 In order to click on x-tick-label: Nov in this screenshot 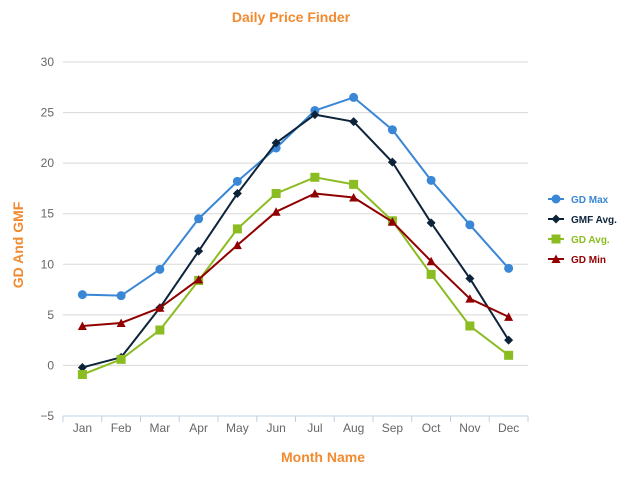, I will do `click(469, 428)`.